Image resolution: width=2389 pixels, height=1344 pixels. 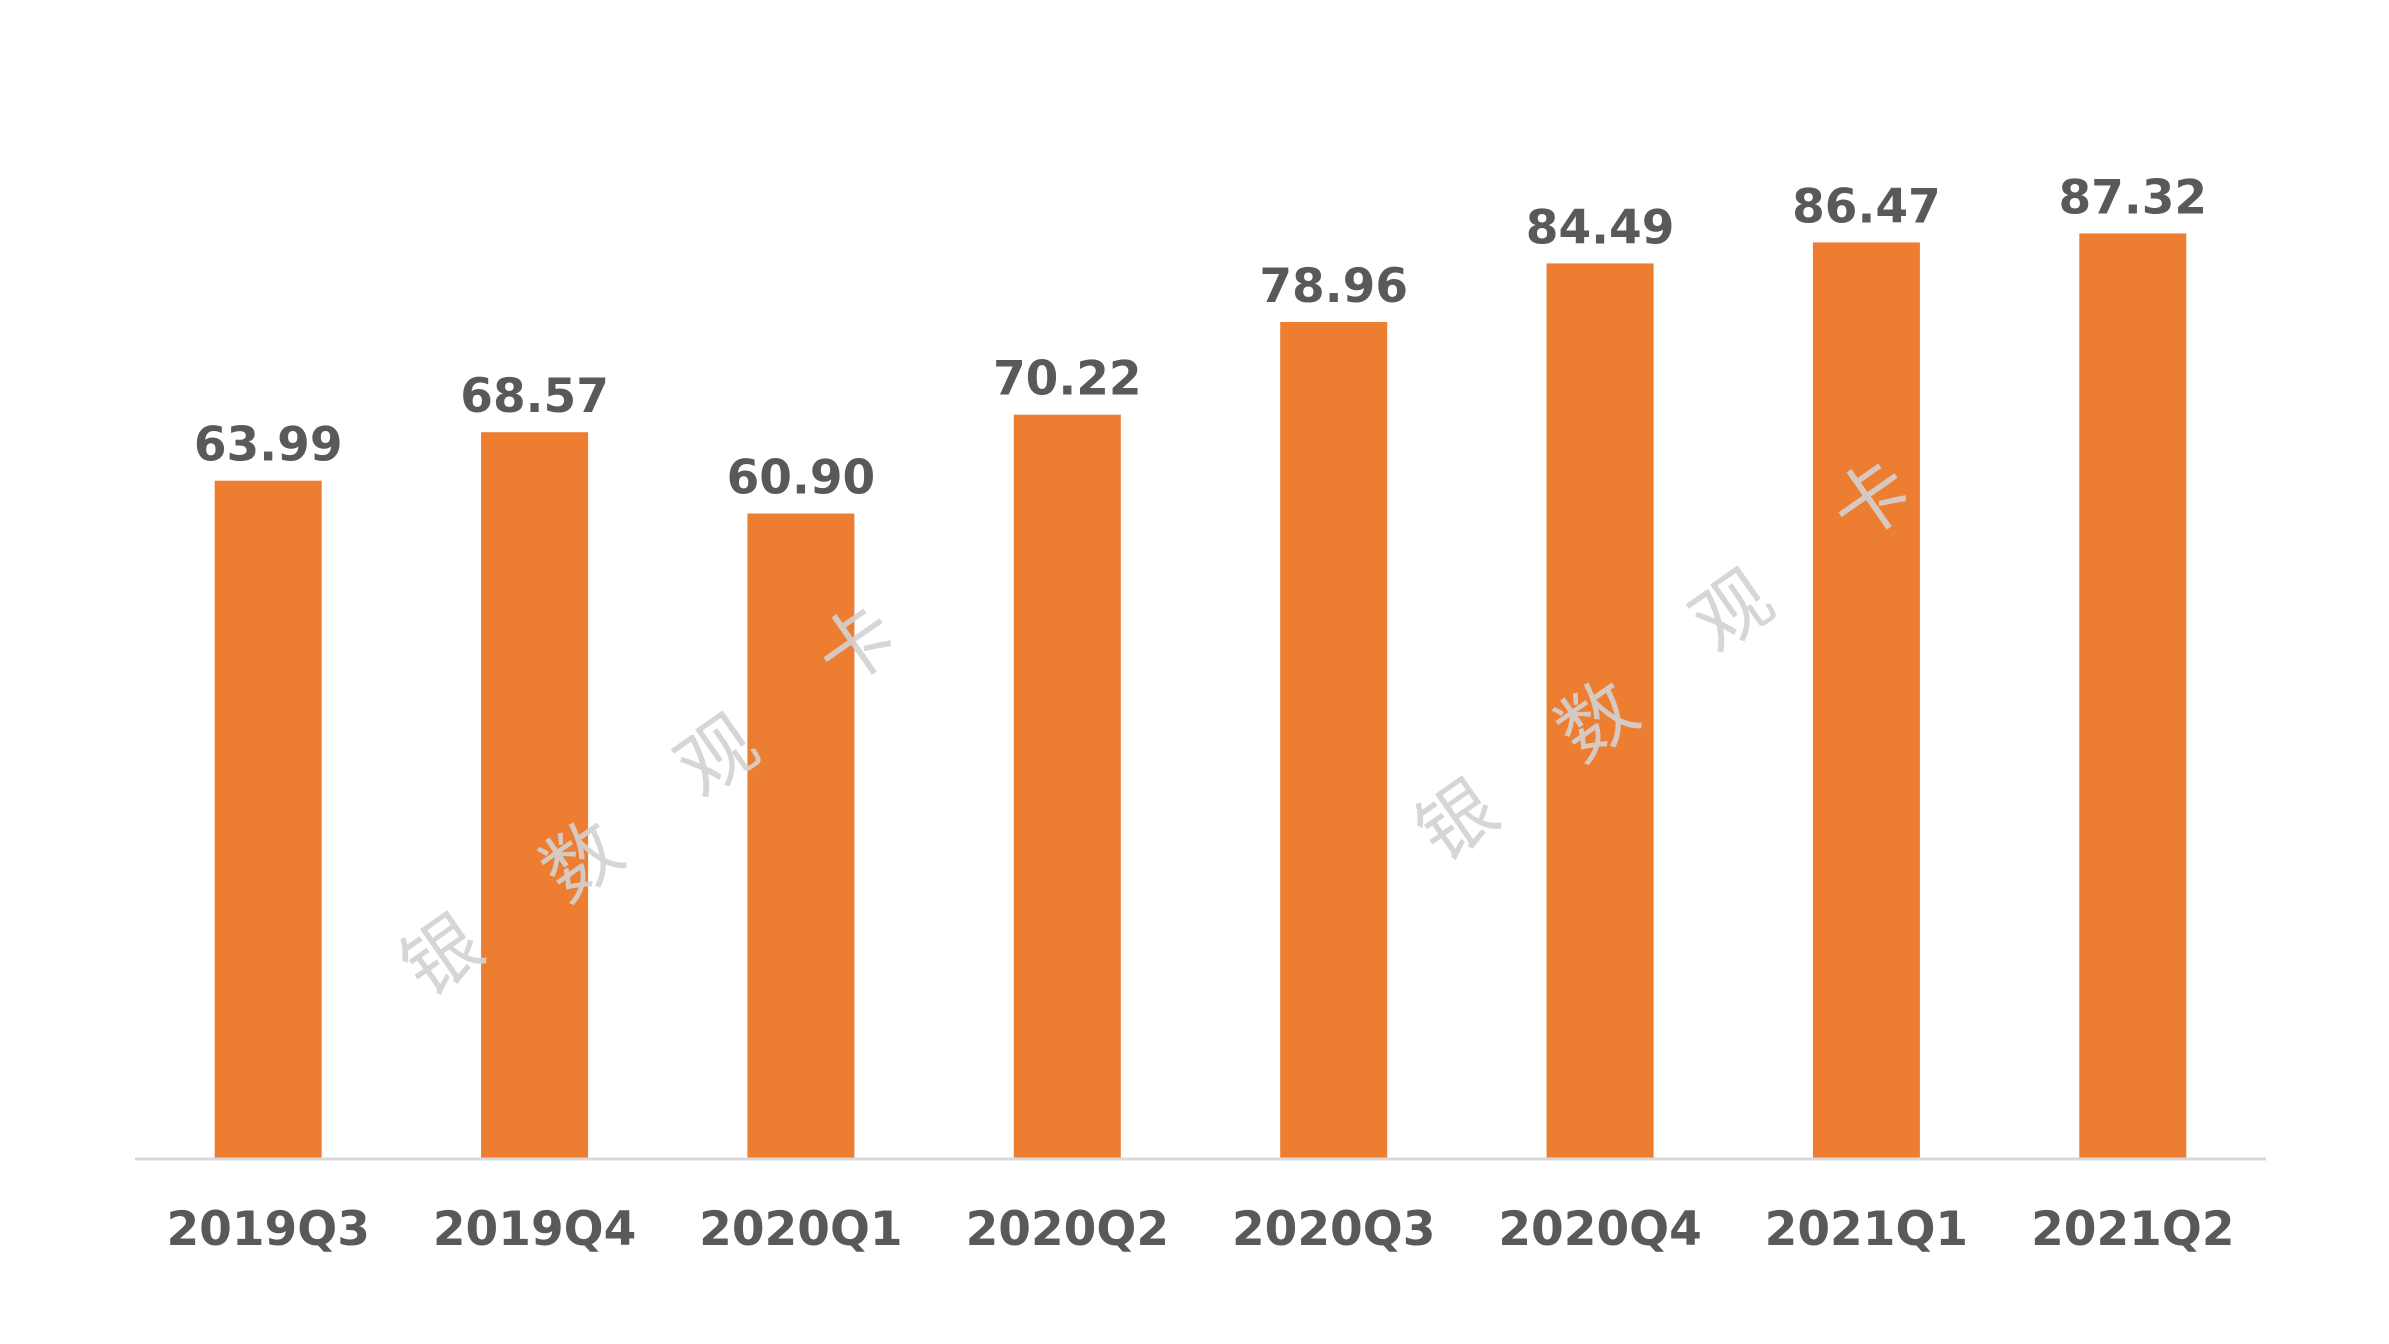 What do you see at coordinates (801, 836) in the screenshot?
I see `bar-2020Q1` at bounding box center [801, 836].